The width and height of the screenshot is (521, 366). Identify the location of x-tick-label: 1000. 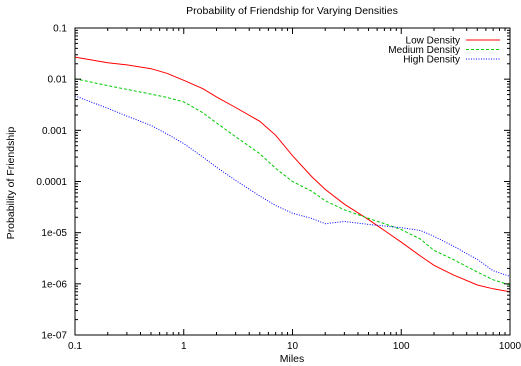
(510, 346).